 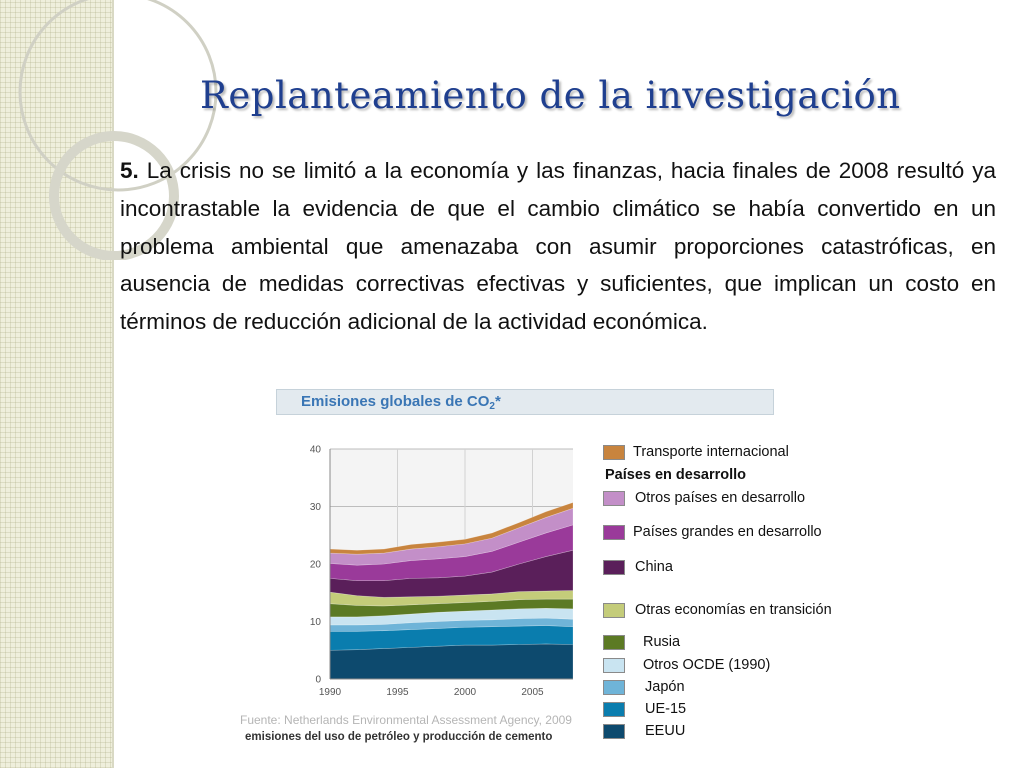 I want to click on legend-label: Otros países en desarrollo, so click(x=720, y=498).